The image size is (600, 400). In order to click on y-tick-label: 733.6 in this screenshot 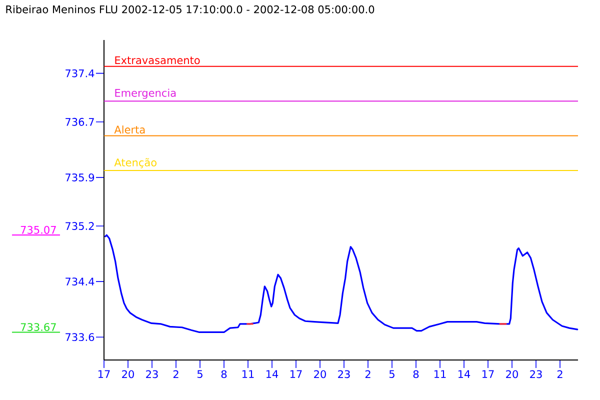, I will do `click(80, 337)`.